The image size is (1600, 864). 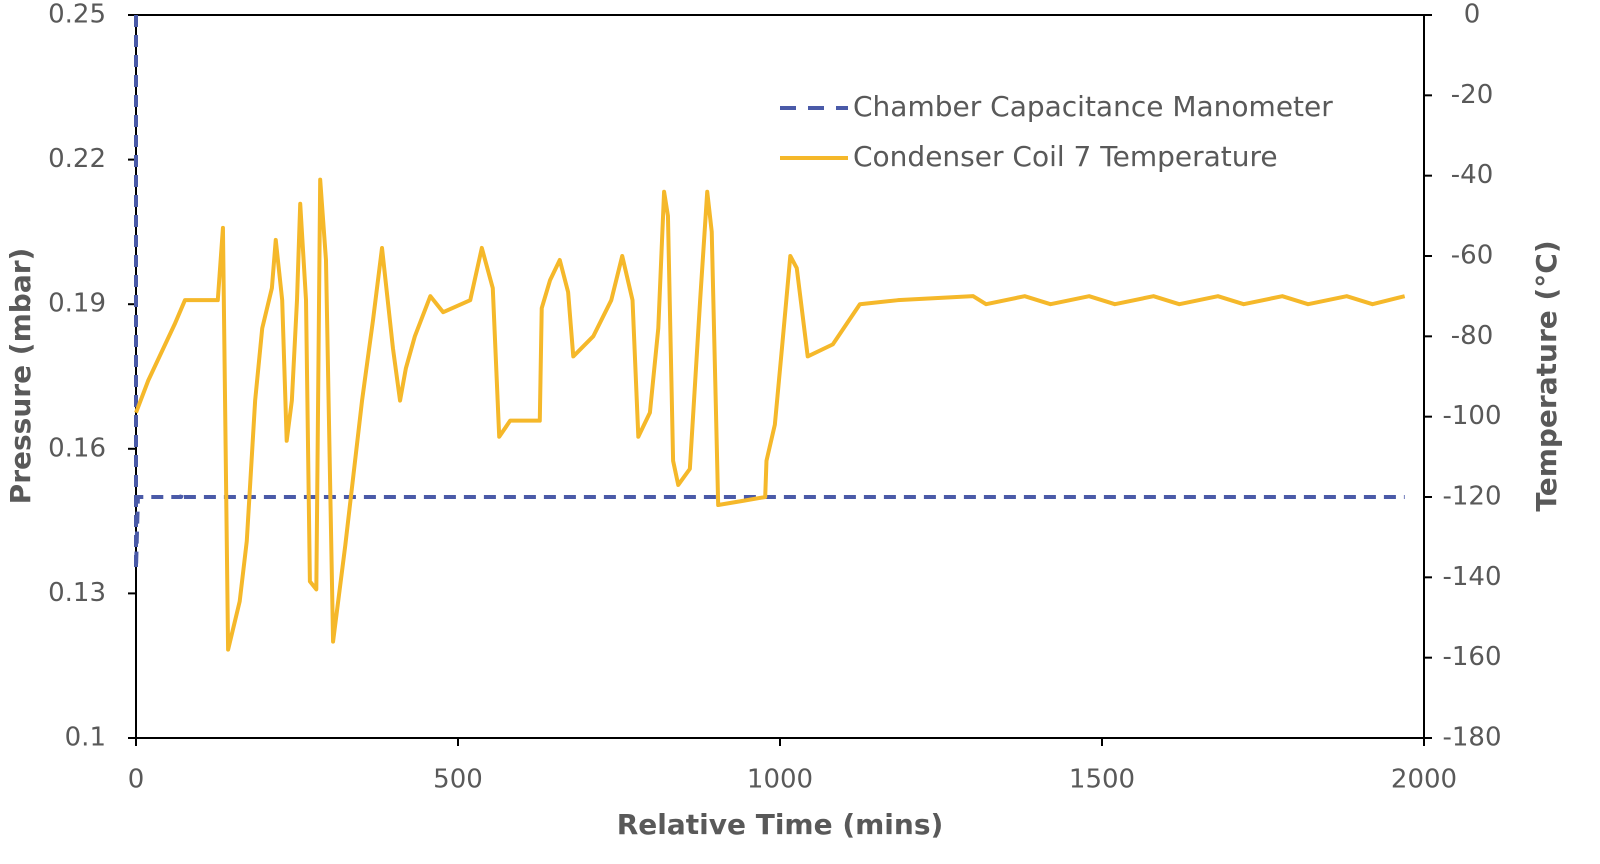 I want to click on y2-tick-label: -20, so click(x=1472, y=95).